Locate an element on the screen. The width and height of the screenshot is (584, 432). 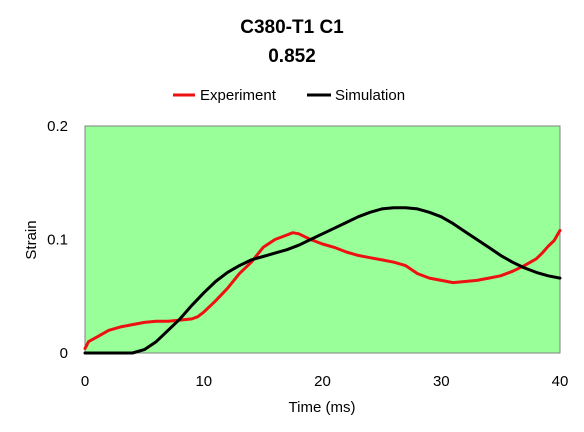
y-tick-label: 0.2 is located at coordinates (57, 126).